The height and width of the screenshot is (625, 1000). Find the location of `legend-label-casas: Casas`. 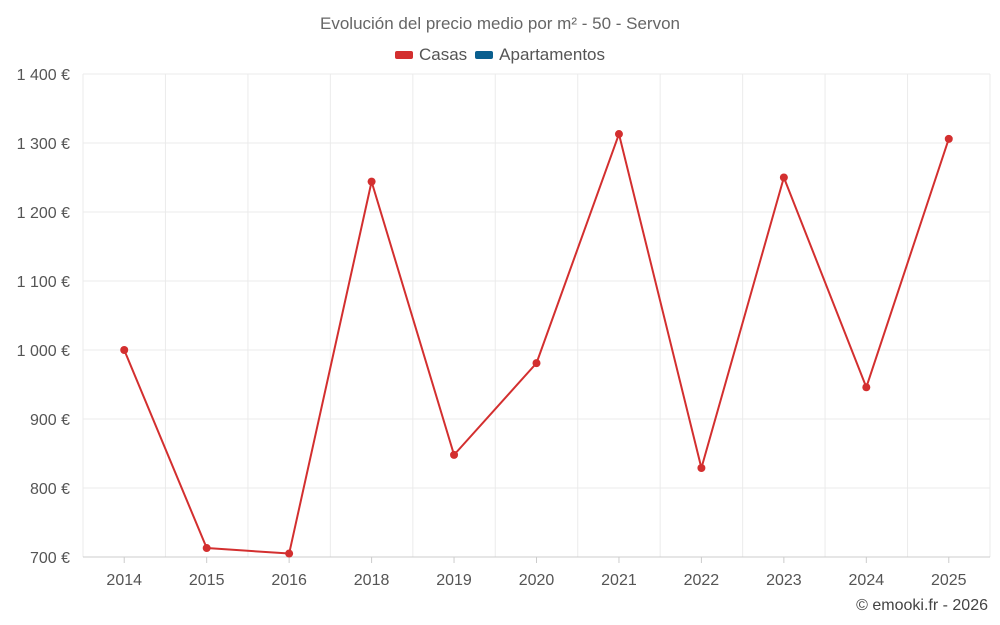

legend-label-casas: Casas is located at coordinates (443, 54).